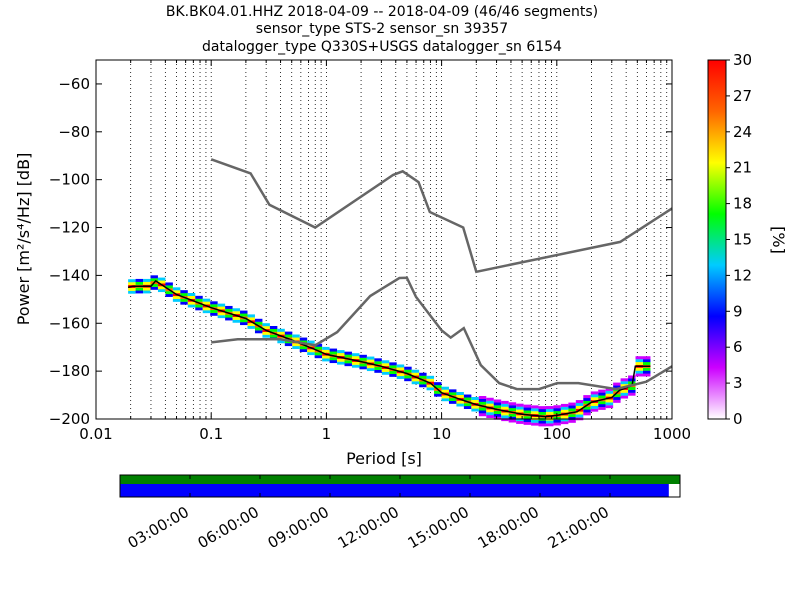  I want to click on time-tick-label: 06:00:00, so click(228, 527).